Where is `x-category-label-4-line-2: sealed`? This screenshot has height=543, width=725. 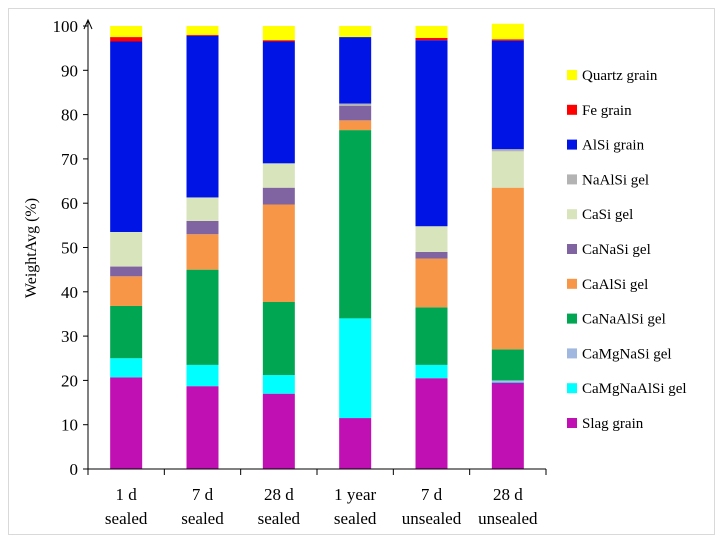 x-category-label-4-line-2: sealed is located at coordinates (355, 518).